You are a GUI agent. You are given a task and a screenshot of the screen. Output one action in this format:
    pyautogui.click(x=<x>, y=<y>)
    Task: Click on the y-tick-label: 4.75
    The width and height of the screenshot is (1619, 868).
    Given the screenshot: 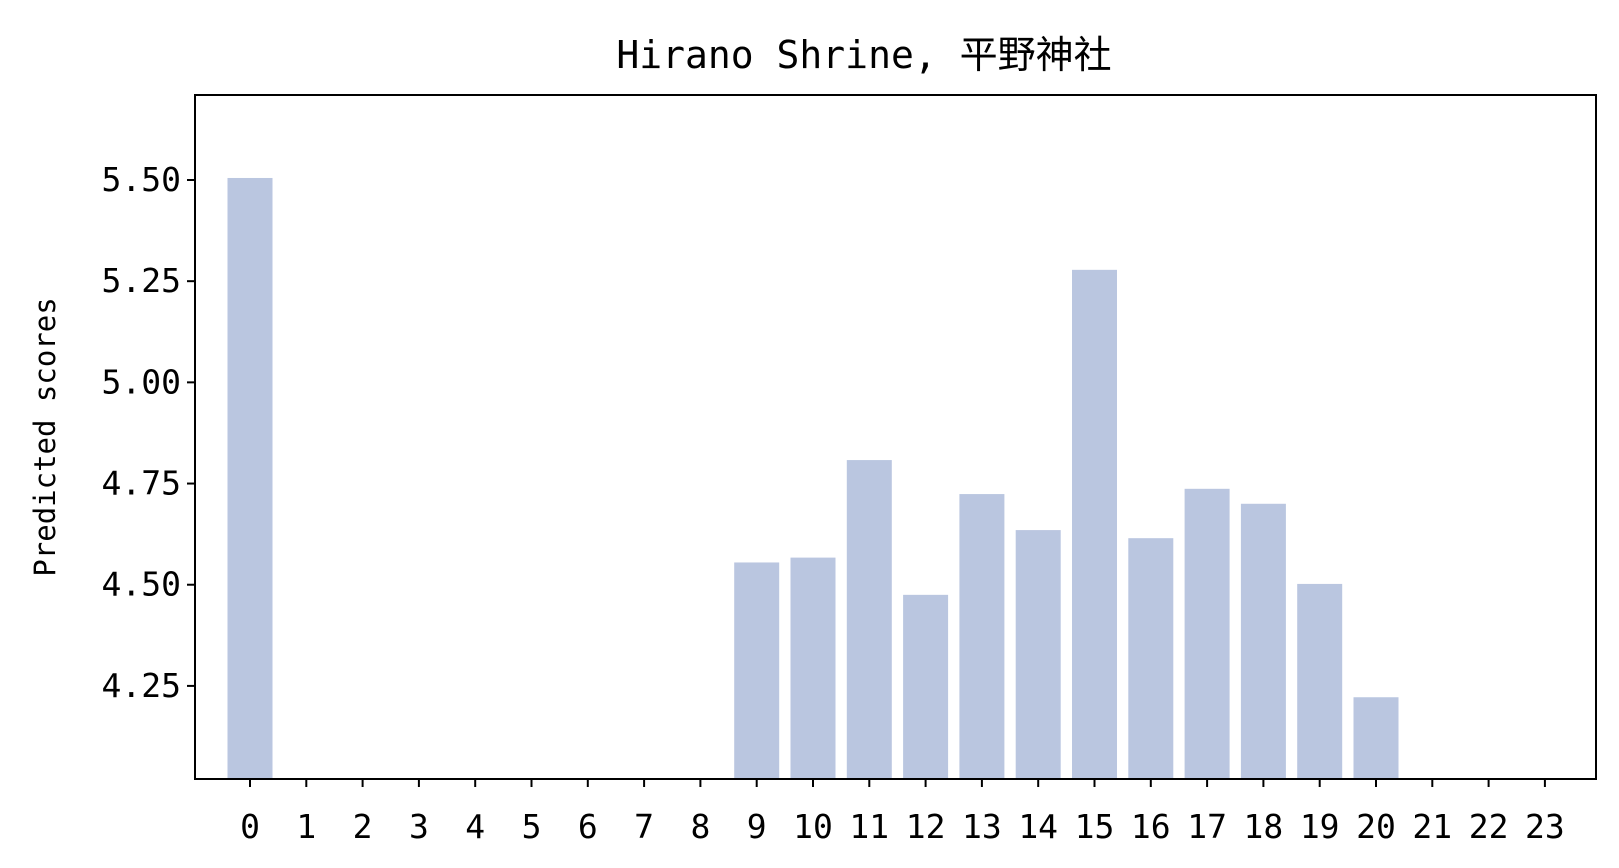 What is the action you would take?
    pyautogui.click(x=141, y=483)
    